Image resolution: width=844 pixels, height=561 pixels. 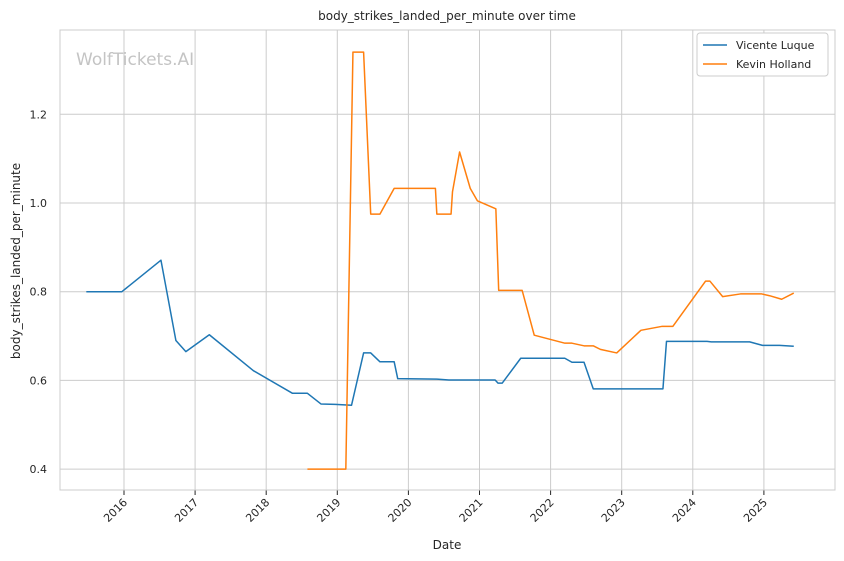 What do you see at coordinates (775, 45) in the screenshot?
I see `legend-label-vicente-luque: Vicente Luque` at bounding box center [775, 45].